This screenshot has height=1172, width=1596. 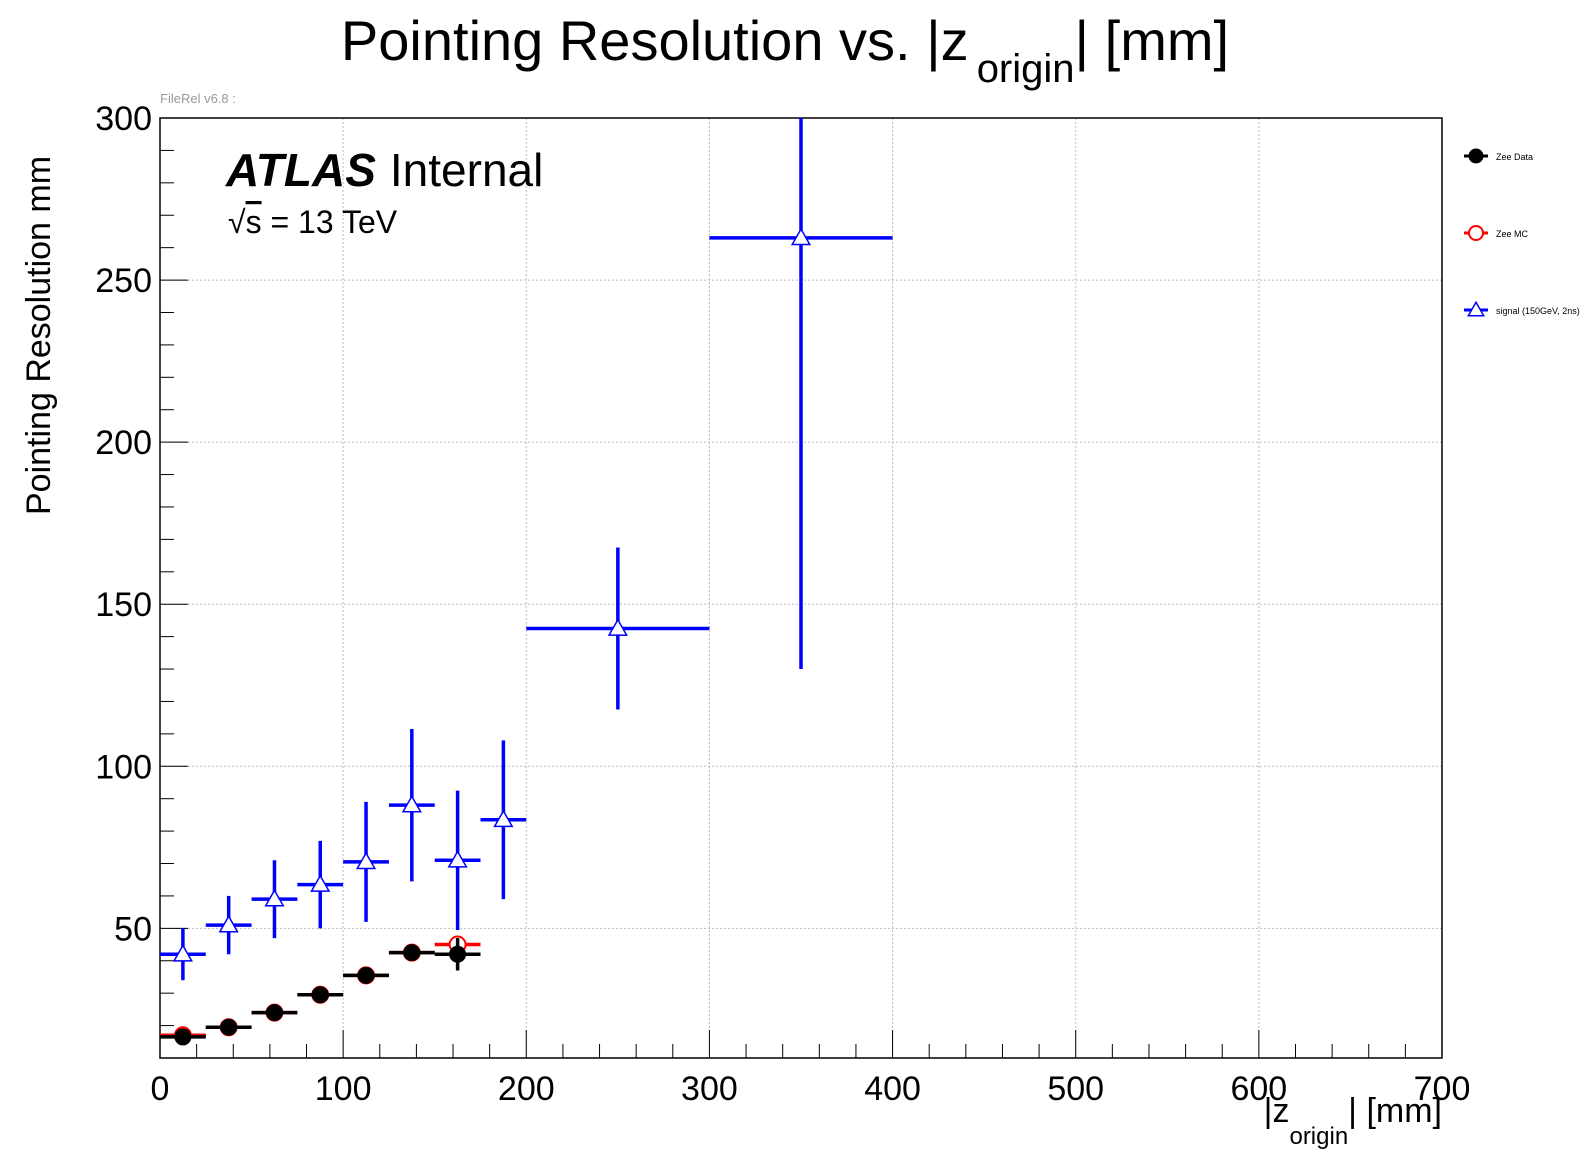 I want to click on x-axis-label: |zorigin| [mm], so click(x=1353, y=1121).